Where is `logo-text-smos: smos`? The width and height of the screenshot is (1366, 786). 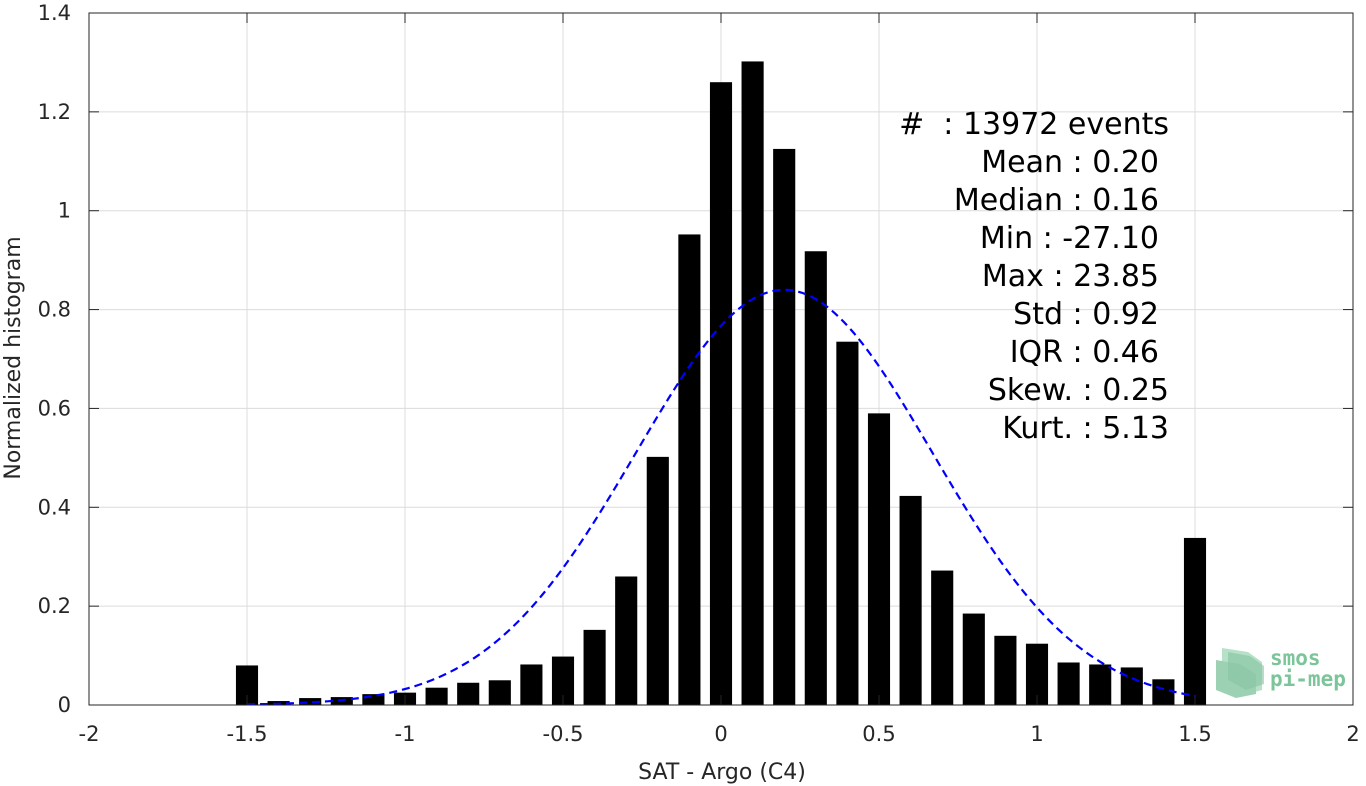 logo-text-smos: smos is located at coordinates (1295, 658).